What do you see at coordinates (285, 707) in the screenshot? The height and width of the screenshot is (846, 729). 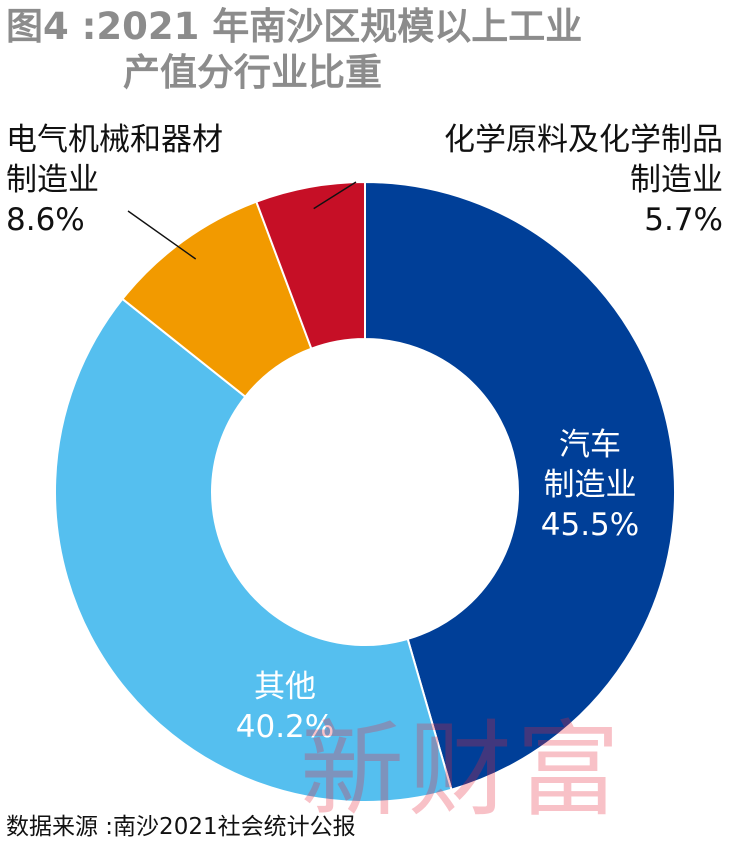 I see `slice-label-other: 其他 40.2%` at bounding box center [285, 707].